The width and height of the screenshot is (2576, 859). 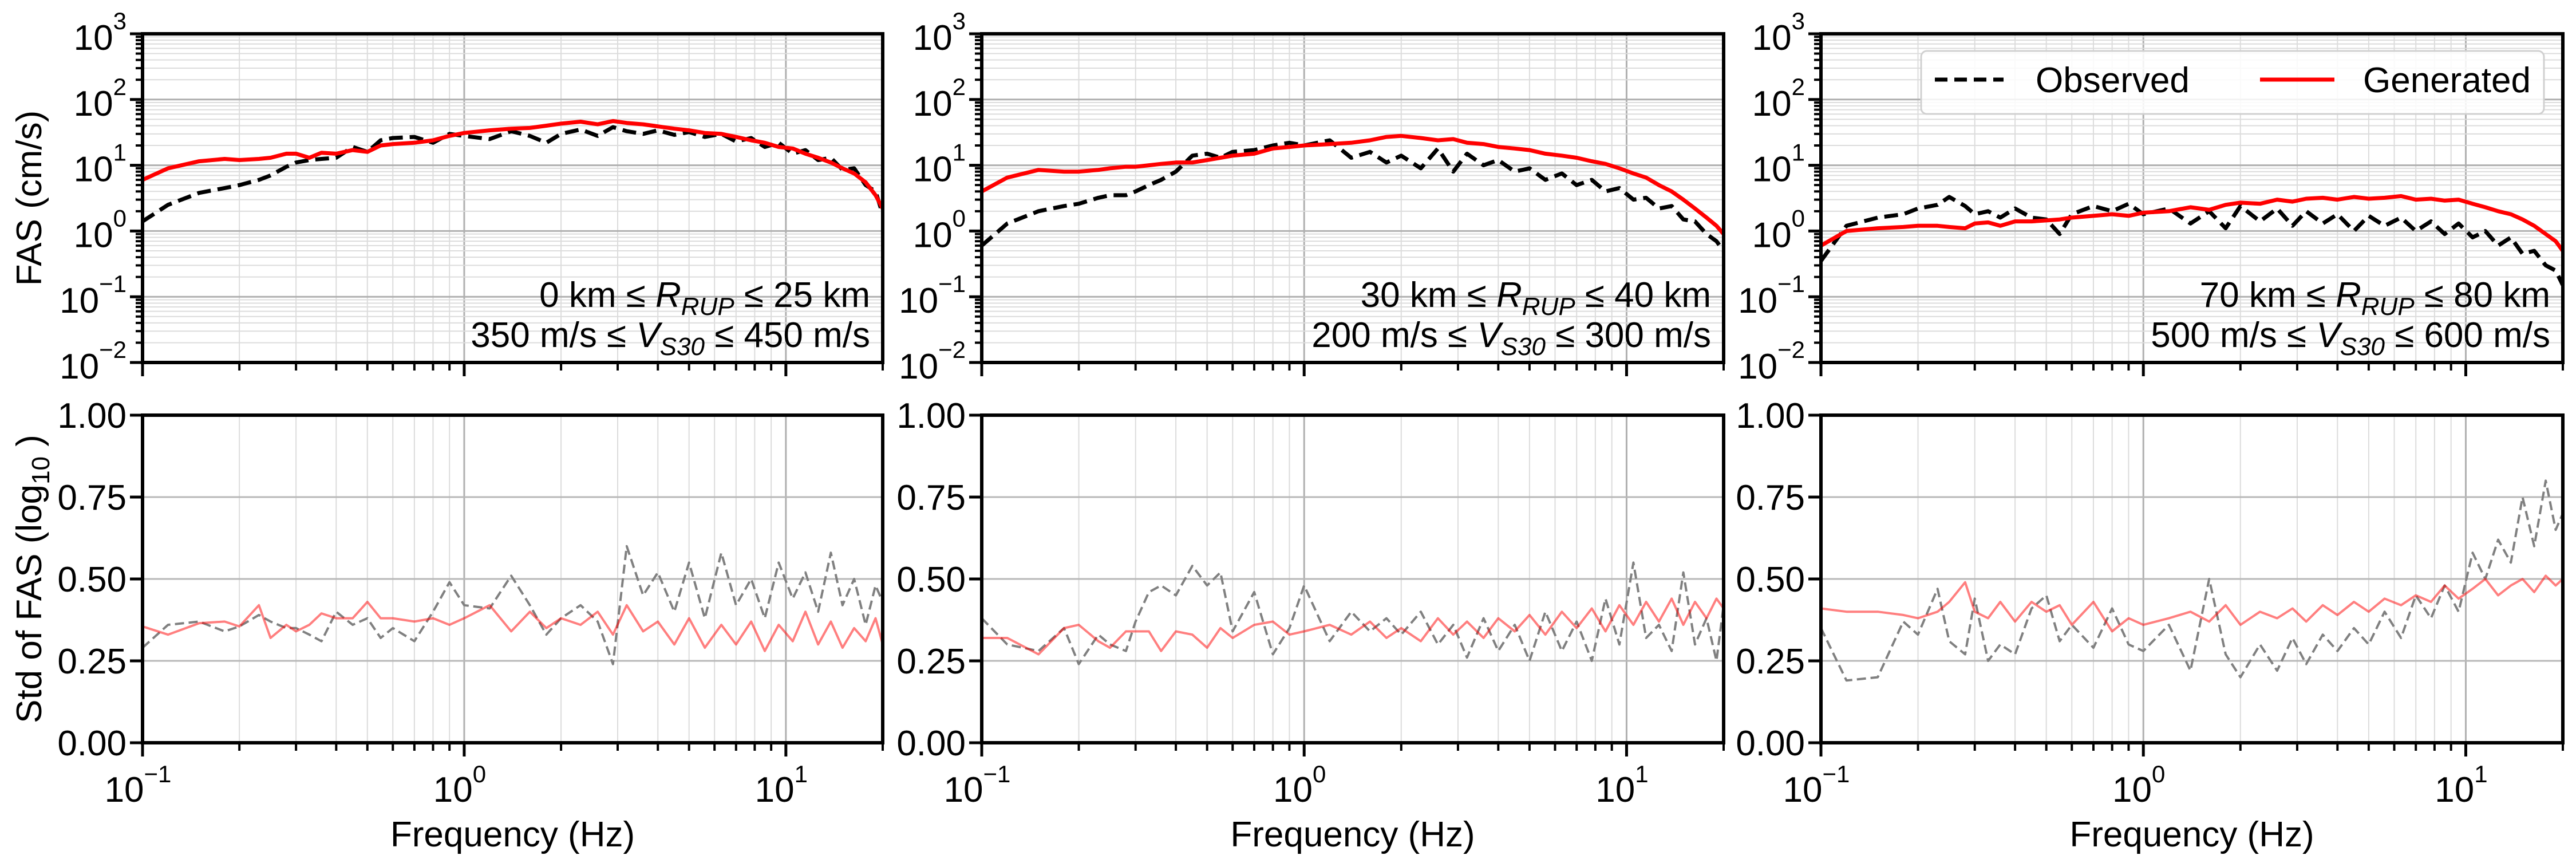 I want to click on panel-annotation-line2: 350 m/s ≤ VS30 ≤ 450 m/s, so click(x=670, y=338).